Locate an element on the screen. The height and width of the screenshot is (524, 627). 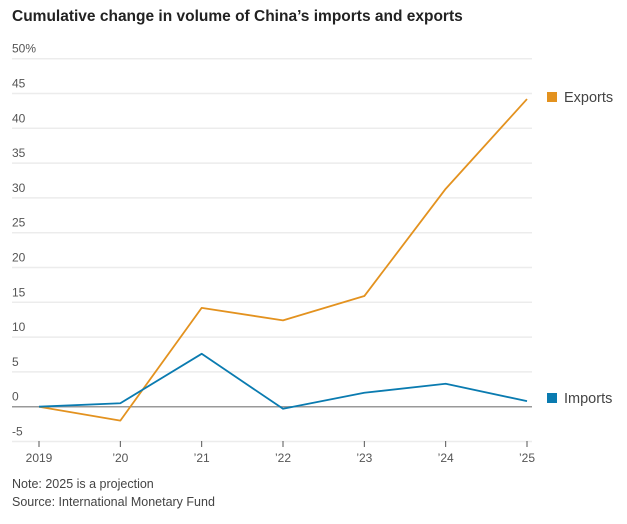
x-tick-label: ’23 is located at coordinates (364, 458).